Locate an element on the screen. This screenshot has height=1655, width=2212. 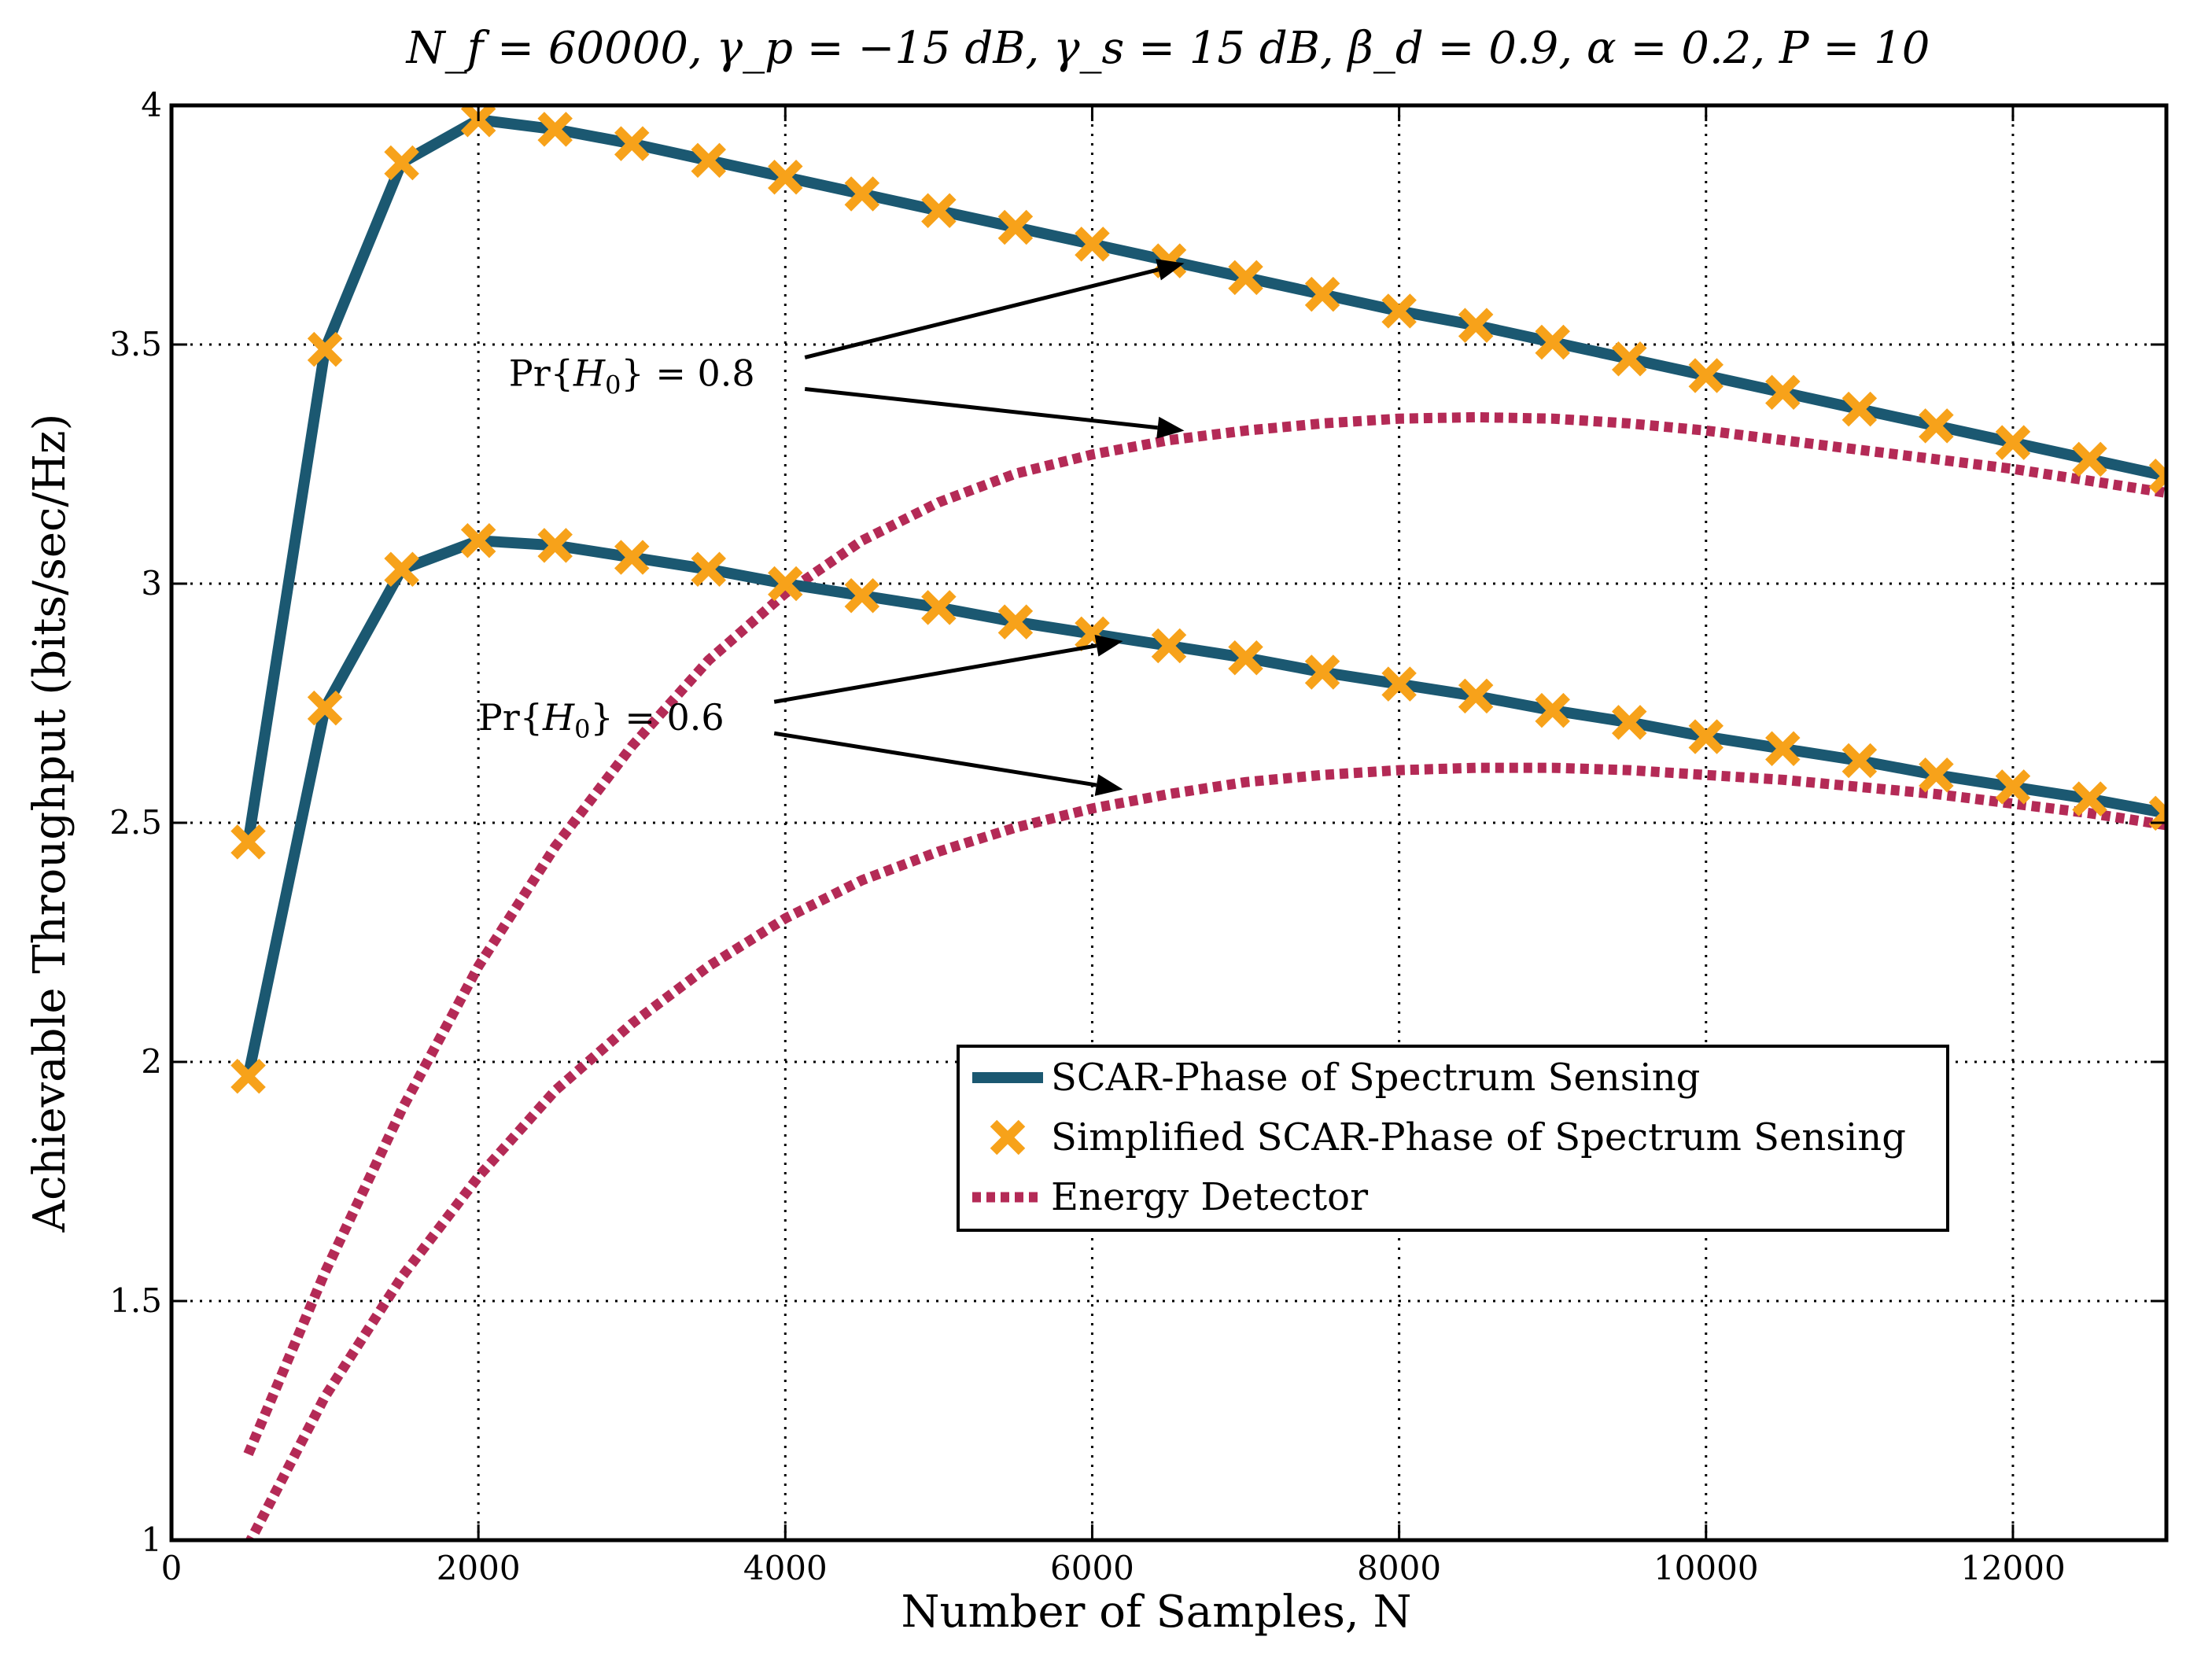
x-tick-label: 0 is located at coordinates (171, 1568).